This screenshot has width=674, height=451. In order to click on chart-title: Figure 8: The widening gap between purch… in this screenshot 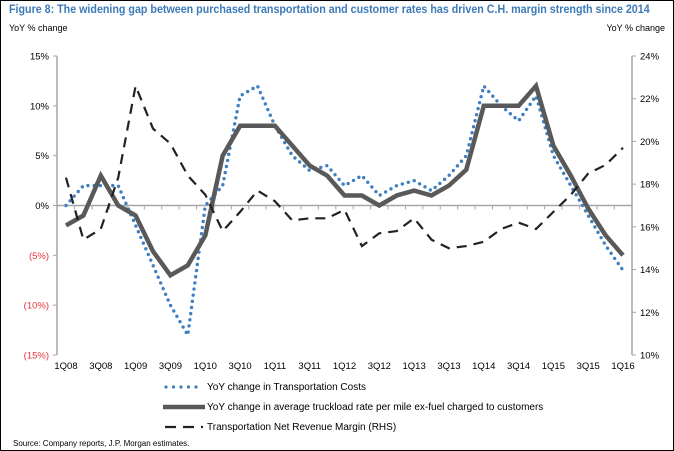, I will do `click(329, 10)`.